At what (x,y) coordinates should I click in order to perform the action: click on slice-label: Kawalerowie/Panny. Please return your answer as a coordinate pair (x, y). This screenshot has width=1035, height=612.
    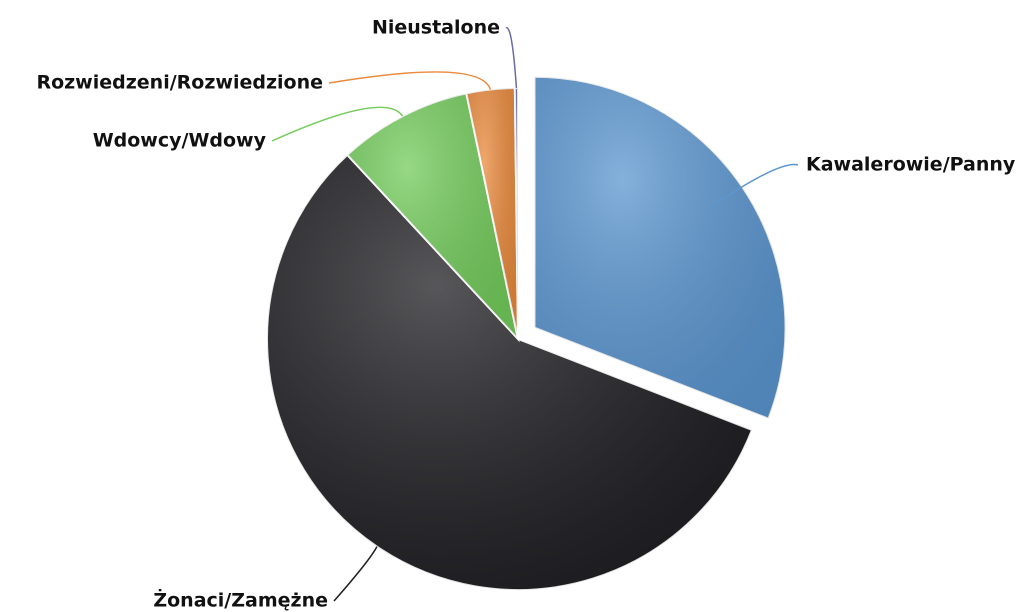
    Looking at the image, I should click on (911, 165).